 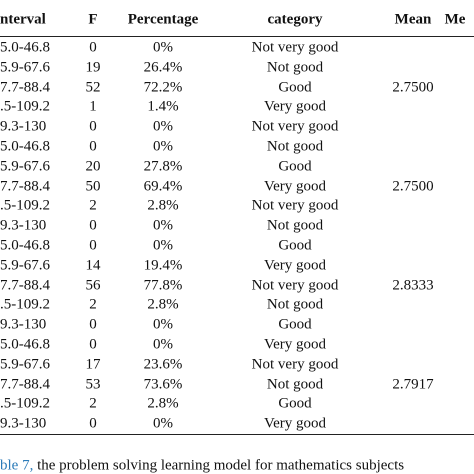 I want to click on frequency-cell: 1, so click(x=93, y=106).